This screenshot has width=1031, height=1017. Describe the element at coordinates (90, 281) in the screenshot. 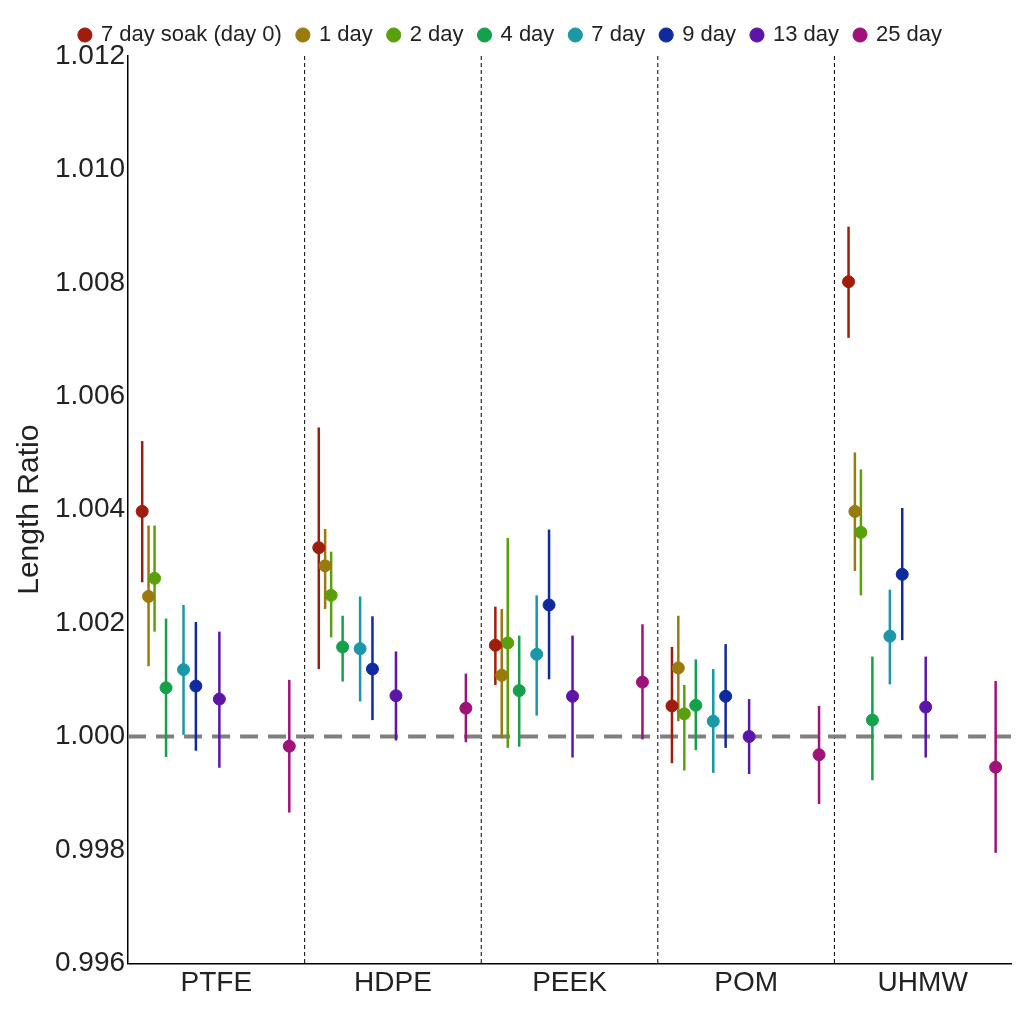

I see `y-tick-label: 1.008` at that location.